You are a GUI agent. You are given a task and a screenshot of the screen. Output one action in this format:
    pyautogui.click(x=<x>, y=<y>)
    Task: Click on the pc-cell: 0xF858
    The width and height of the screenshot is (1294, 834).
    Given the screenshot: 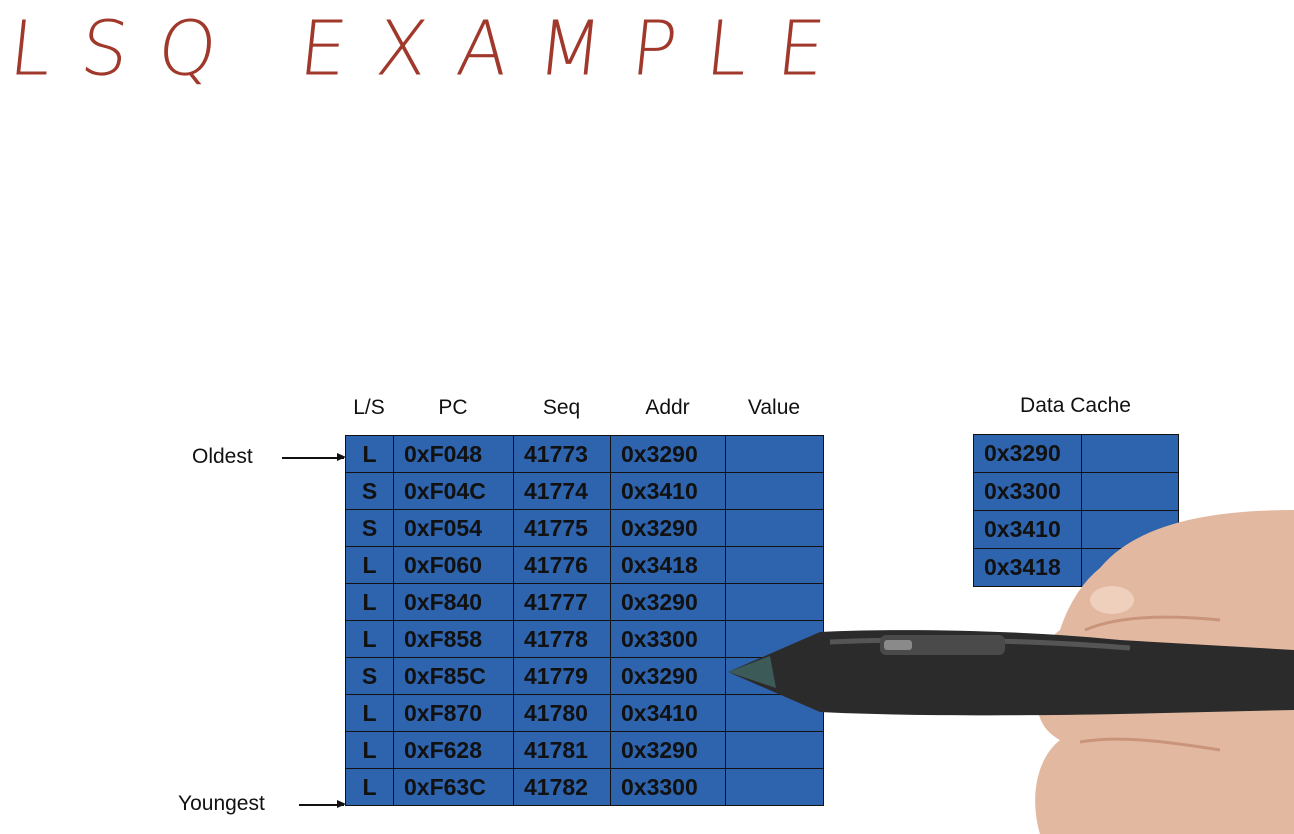 What is the action you would take?
    pyautogui.click(x=453, y=639)
    